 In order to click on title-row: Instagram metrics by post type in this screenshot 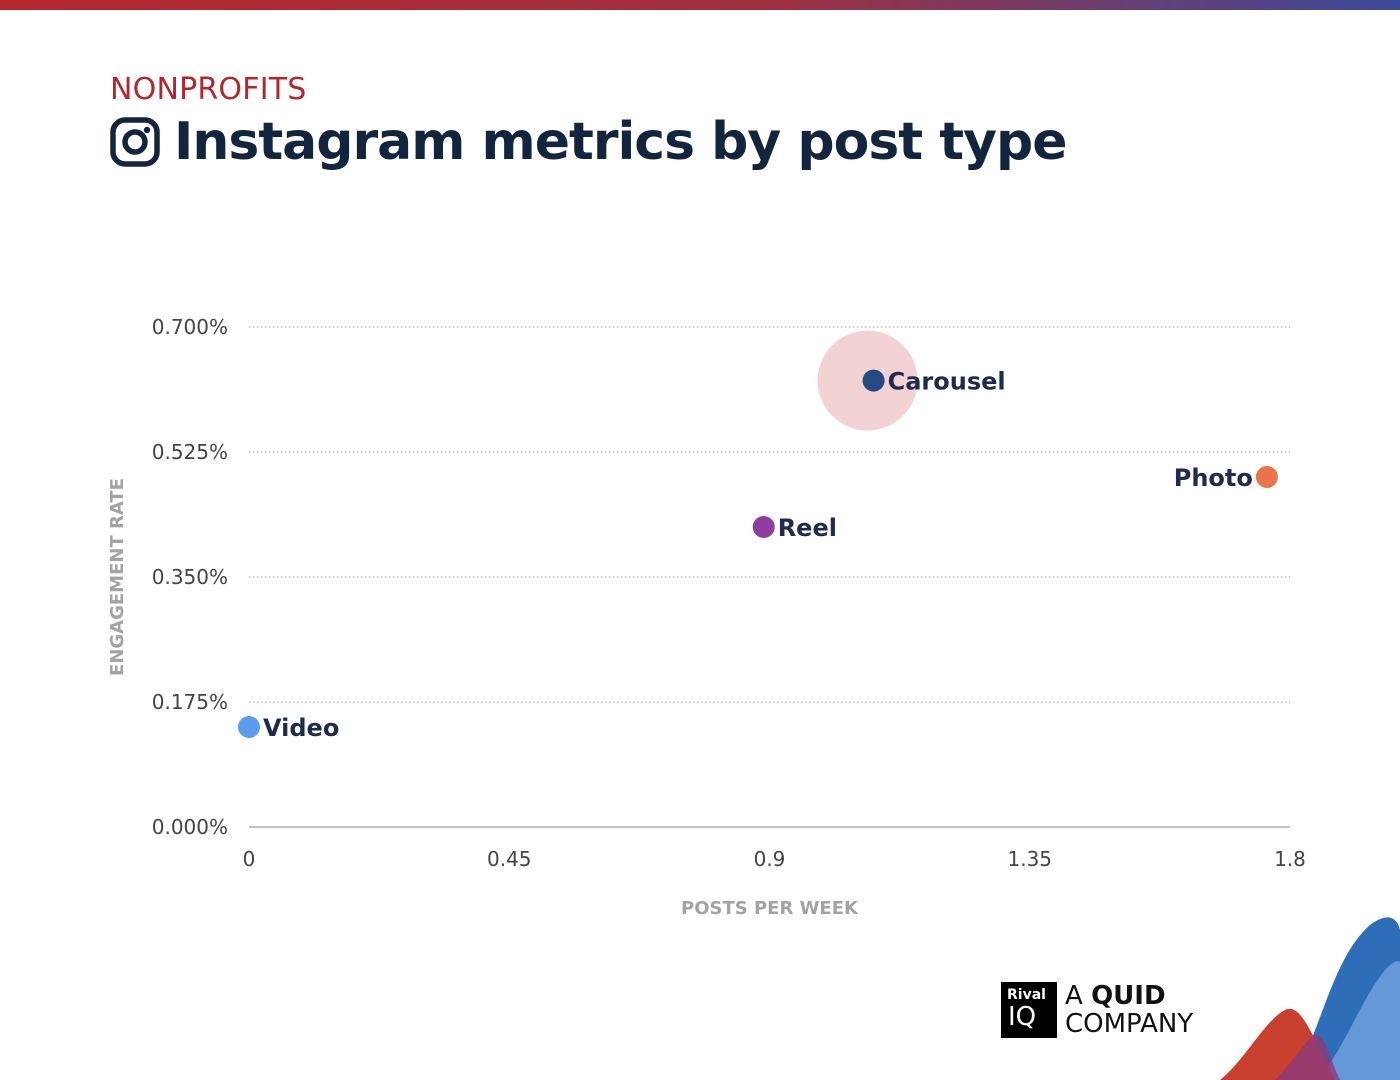, I will do `click(588, 142)`.